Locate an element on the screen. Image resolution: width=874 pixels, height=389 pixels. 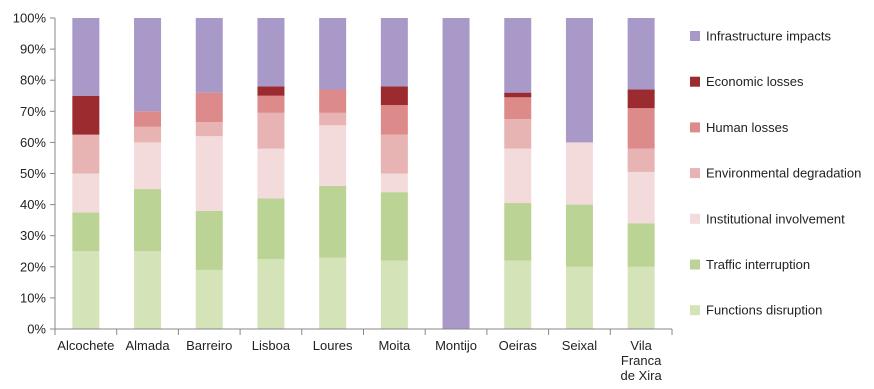
y-tick-label: 50% is located at coordinates (33, 173).